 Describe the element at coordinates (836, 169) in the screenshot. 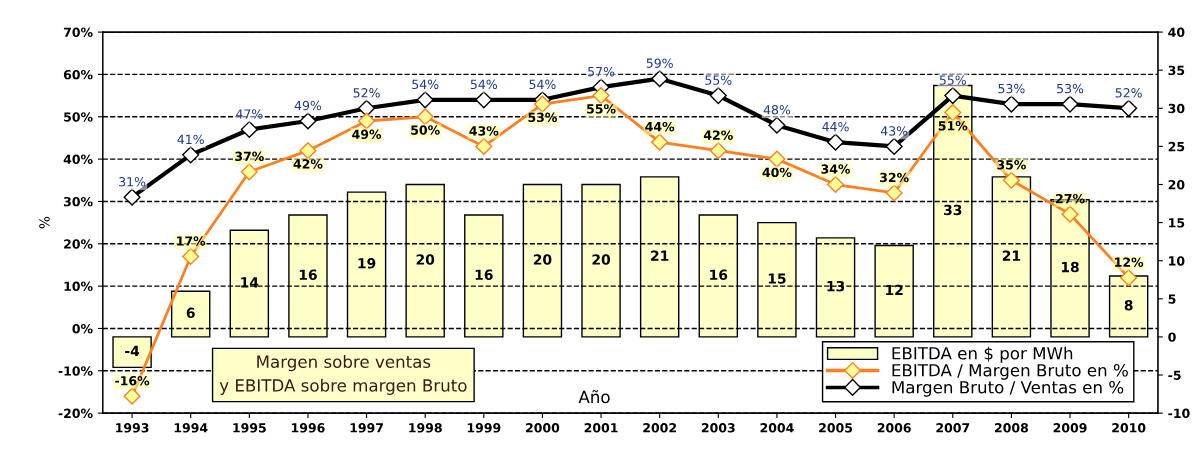

I see `data-label: 34%` at that location.